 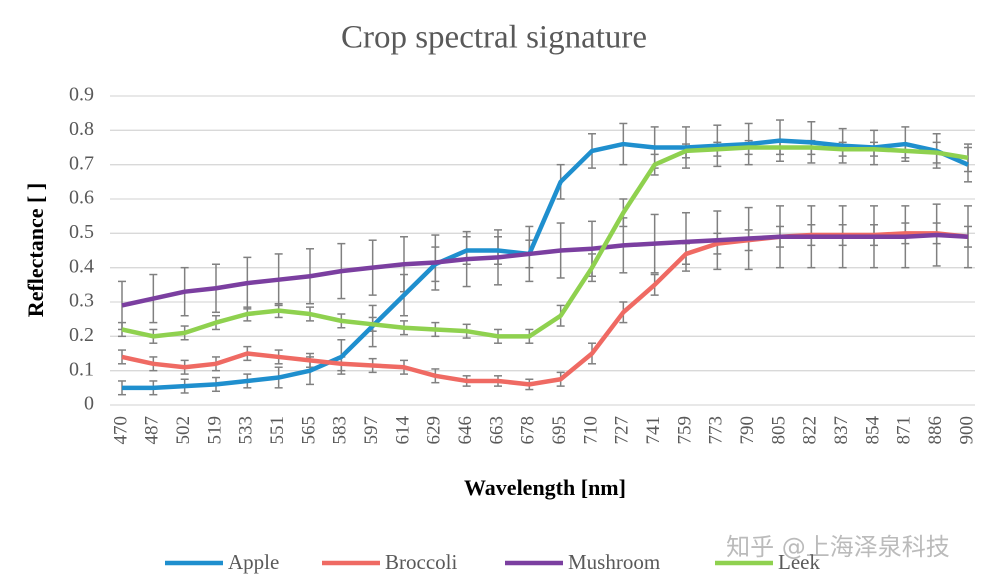 What do you see at coordinates (81, 95) in the screenshot?
I see `y-tick-label: 0.9` at bounding box center [81, 95].